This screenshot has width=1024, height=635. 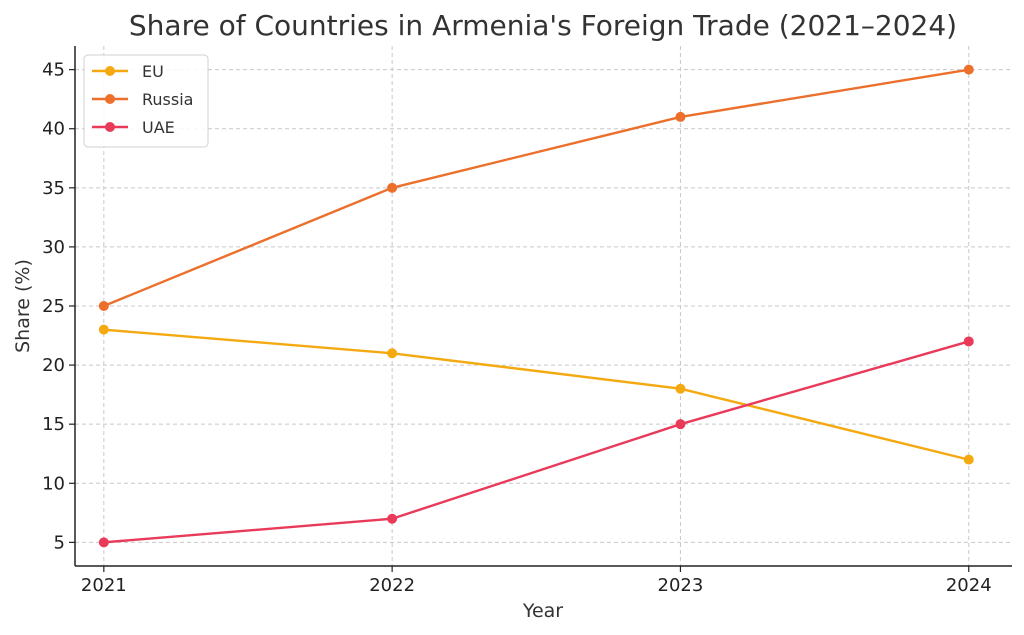 I want to click on y-tick-label: 40, so click(x=53, y=129).